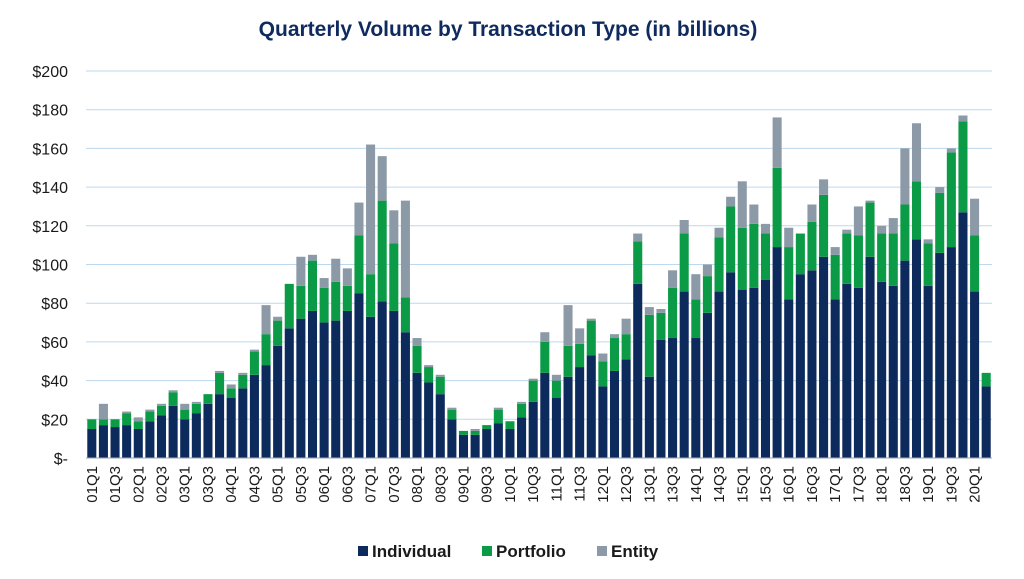 Image resolution: width=1024 pixels, height=579 pixels. Describe the element at coordinates (394, 484) in the screenshot. I see `x-tick-label: 07Q3` at that location.